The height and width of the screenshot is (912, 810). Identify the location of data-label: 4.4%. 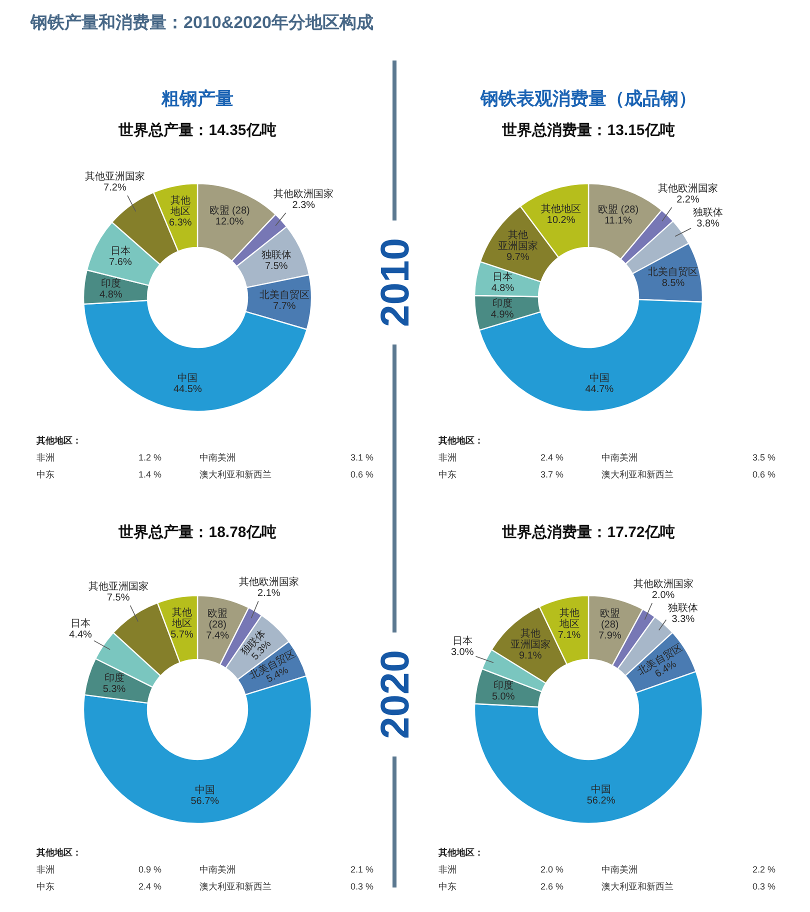
(80, 634).